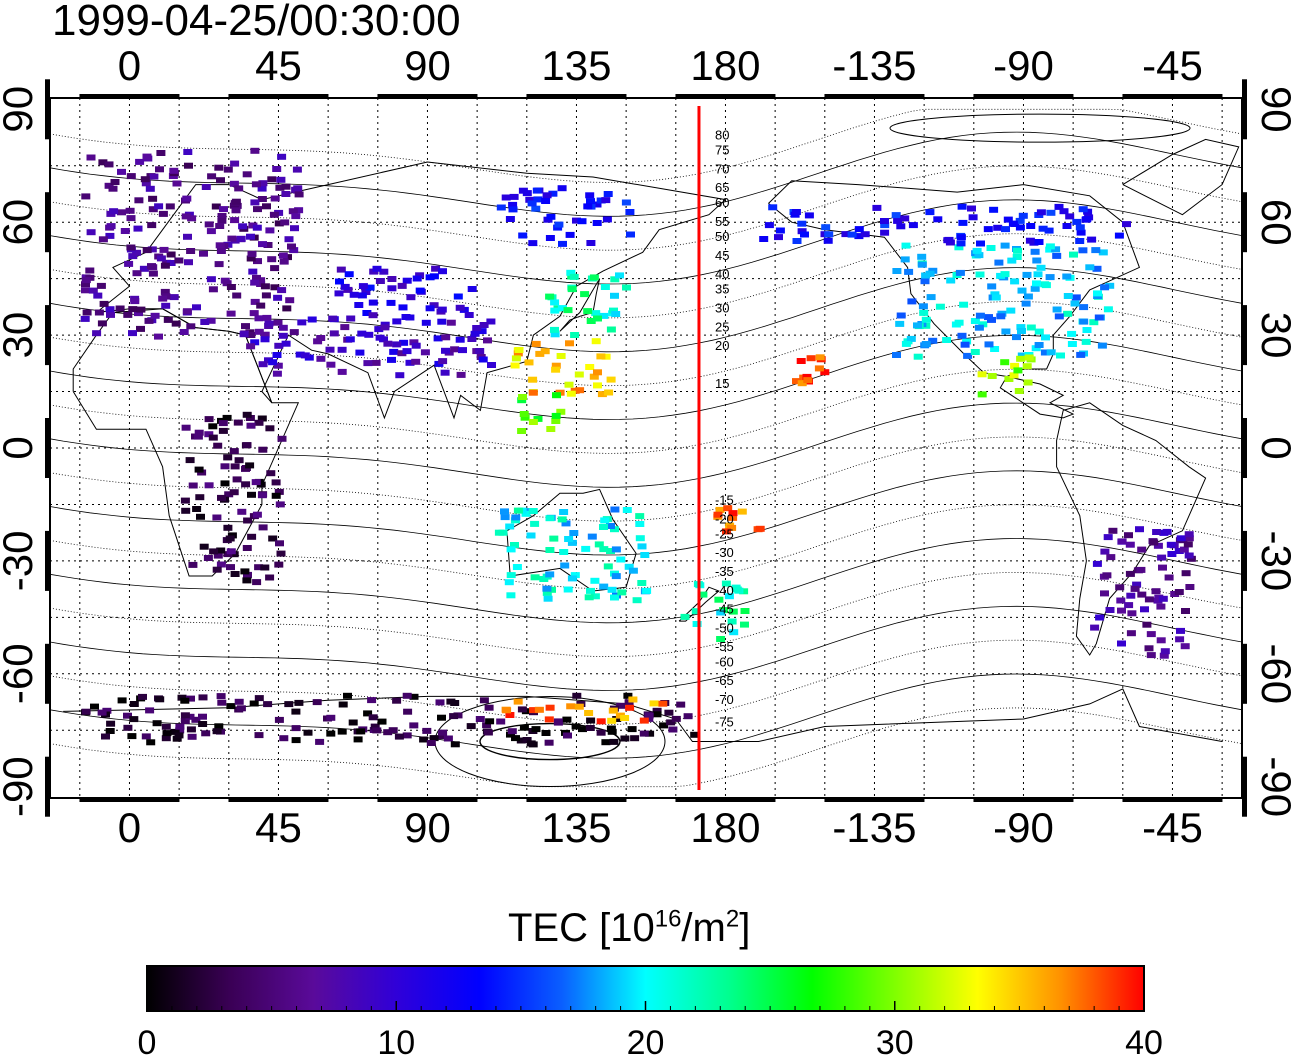 The width and height of the screenshot is (1292, 1057). Describe the element at coordinates (1023, 827) in the screenshot. I see `lon-tick-label-bottom: -90` at that location.